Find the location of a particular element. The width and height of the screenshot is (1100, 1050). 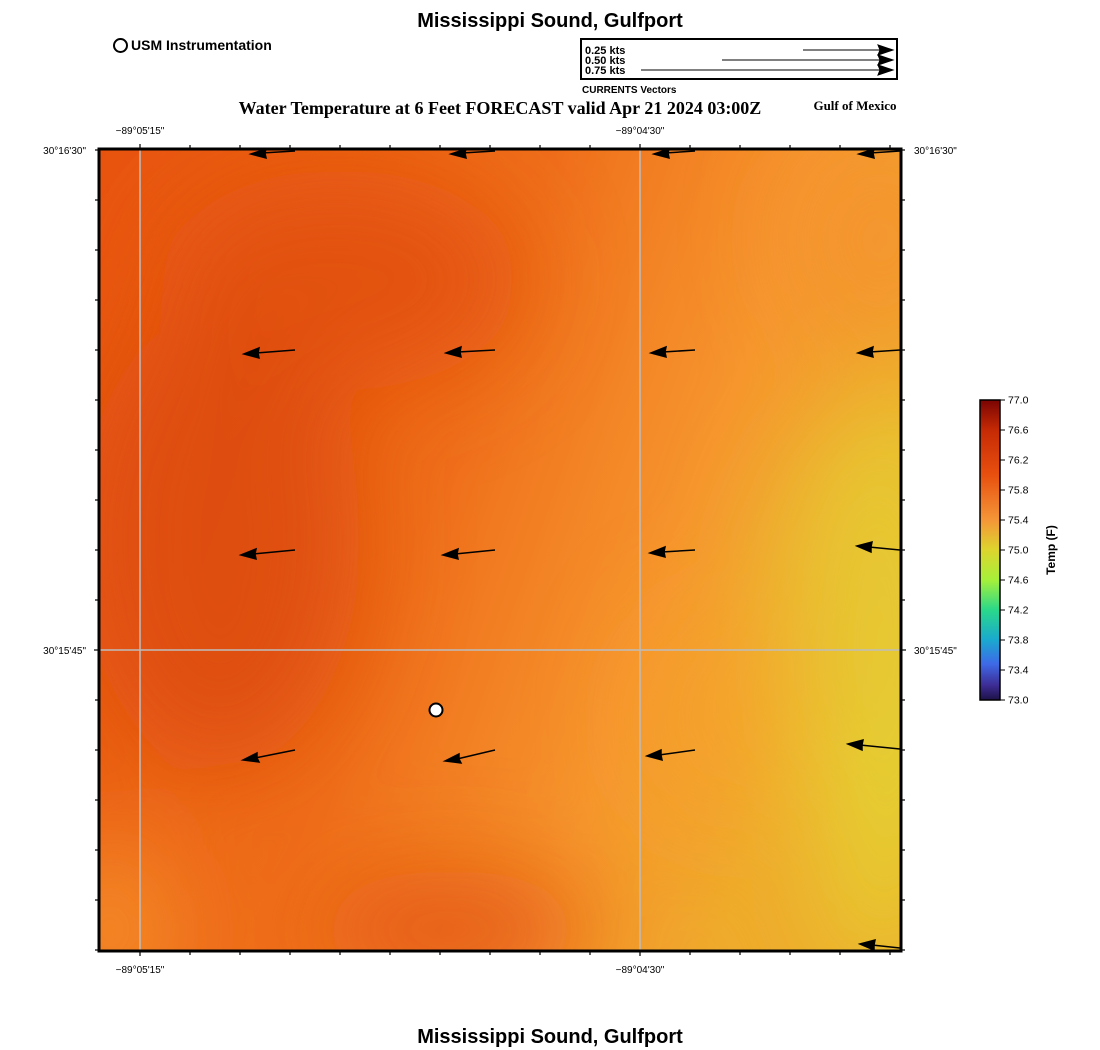

colorbar-tick-label: 77.0 is located at coordinates (1018, 401).